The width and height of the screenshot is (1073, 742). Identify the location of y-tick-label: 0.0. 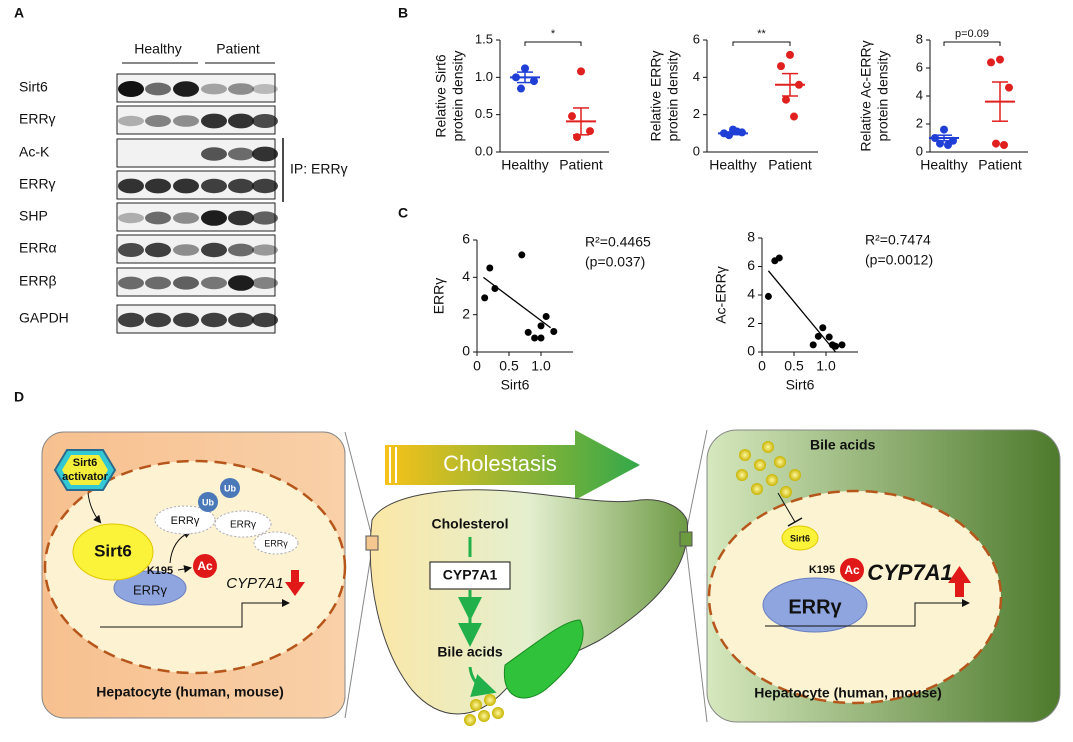
(484, 150).